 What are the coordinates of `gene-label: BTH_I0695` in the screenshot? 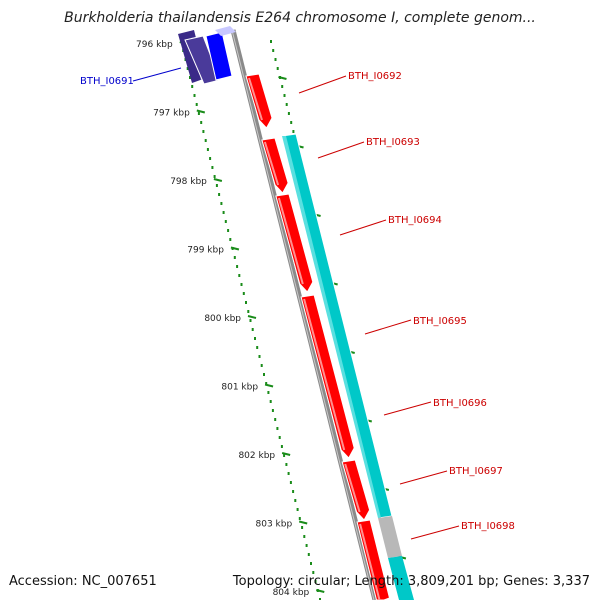 It's located at (440, 321).